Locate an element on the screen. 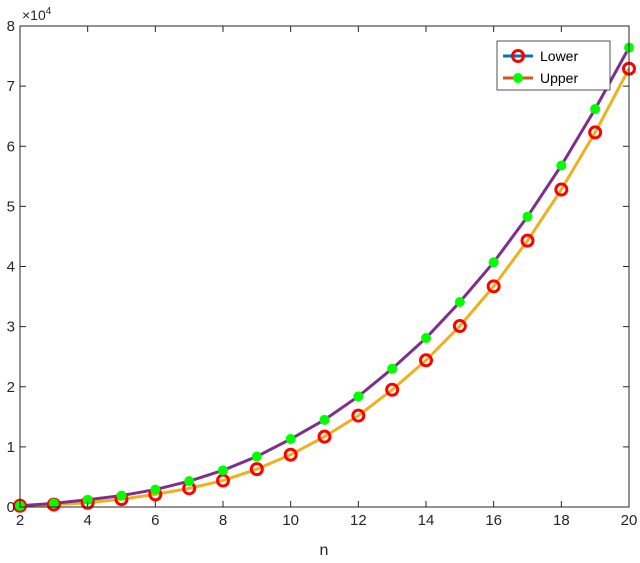 The width and height of the screenshot is (640, 563). legend-upper-label: Upper is located at coordinates (559, 78).